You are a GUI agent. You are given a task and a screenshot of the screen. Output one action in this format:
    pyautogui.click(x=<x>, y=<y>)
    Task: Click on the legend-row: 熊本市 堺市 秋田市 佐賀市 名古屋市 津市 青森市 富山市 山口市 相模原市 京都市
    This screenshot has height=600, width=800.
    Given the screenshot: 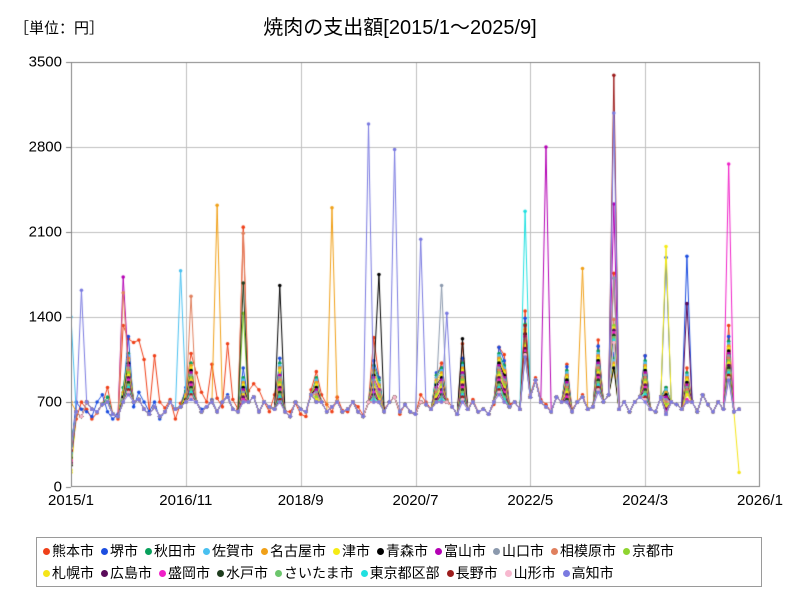 What is the action you would take?
    pyautogui.click(x=362, y=551)
    